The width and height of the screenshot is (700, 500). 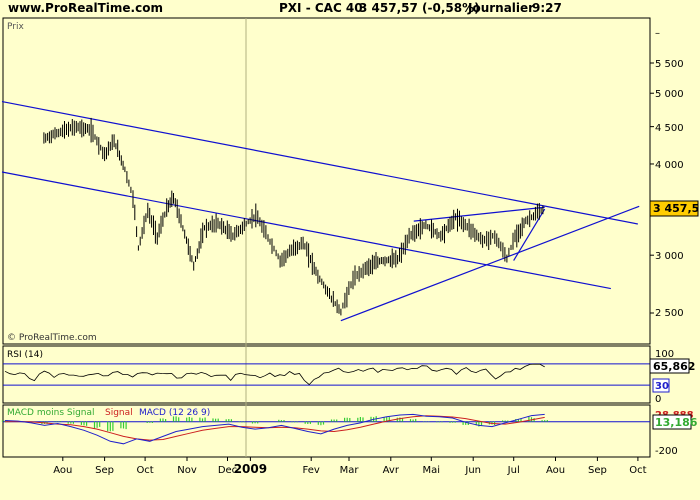 I want to click on macd-value-badge, so click(x=672, y=422).